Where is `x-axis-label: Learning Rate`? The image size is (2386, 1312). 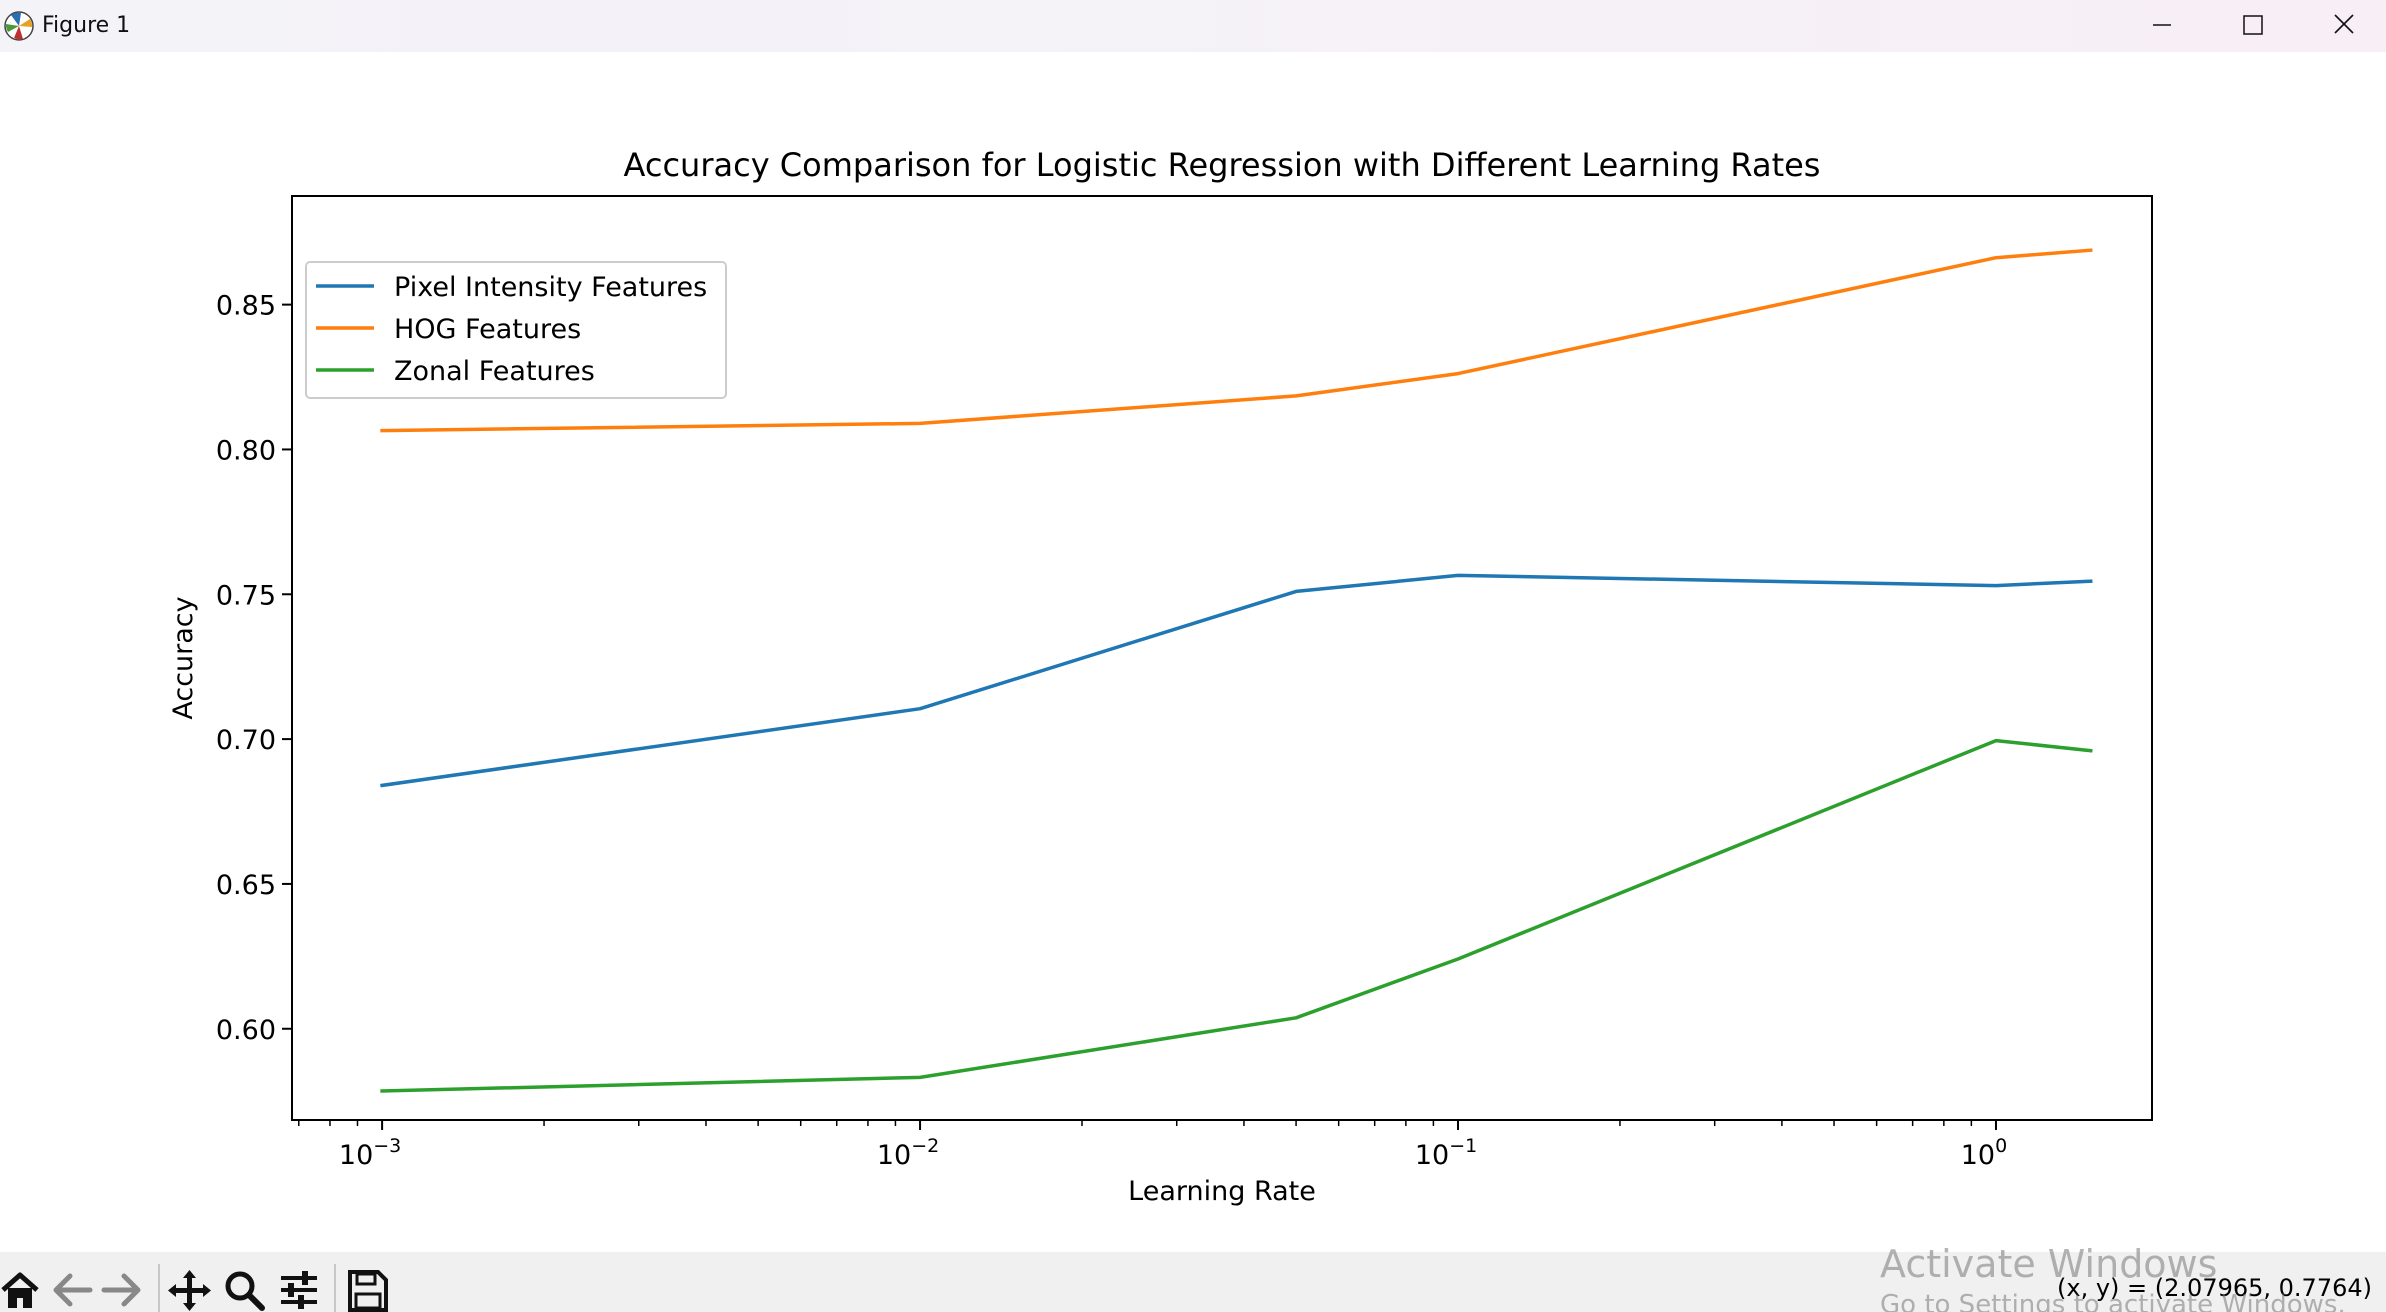
x-axis-label: Learning Rate is located at coordinates (1222, 1191).